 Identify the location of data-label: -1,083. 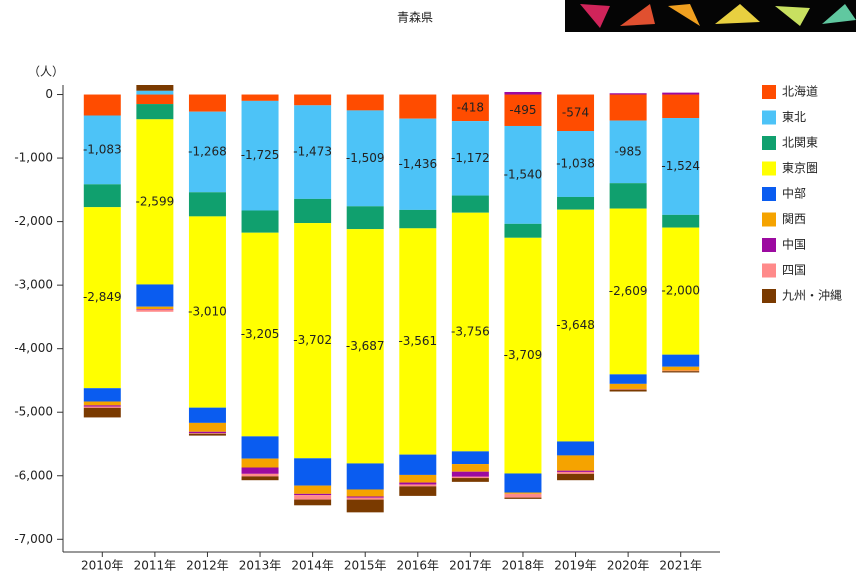
(102, 149).